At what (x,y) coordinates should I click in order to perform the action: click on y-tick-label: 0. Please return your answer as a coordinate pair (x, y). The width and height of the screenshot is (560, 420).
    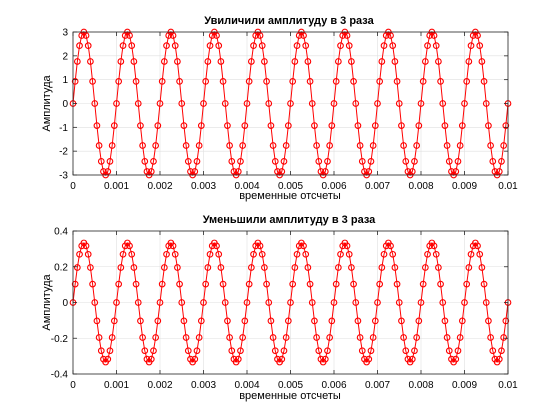
    Looking at the image, I should click on (65, 303).